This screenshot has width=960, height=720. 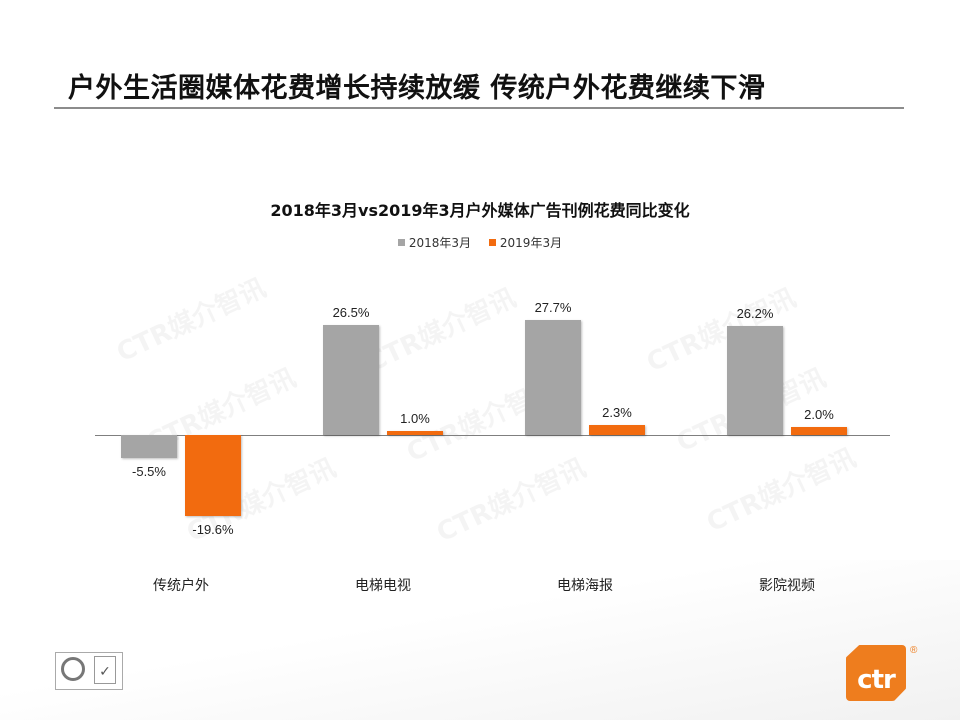 What do you see at coordinates (531, 243) in the screenshot?
I see `legend-label: 2019年3月` at bounding box center [531, 243].